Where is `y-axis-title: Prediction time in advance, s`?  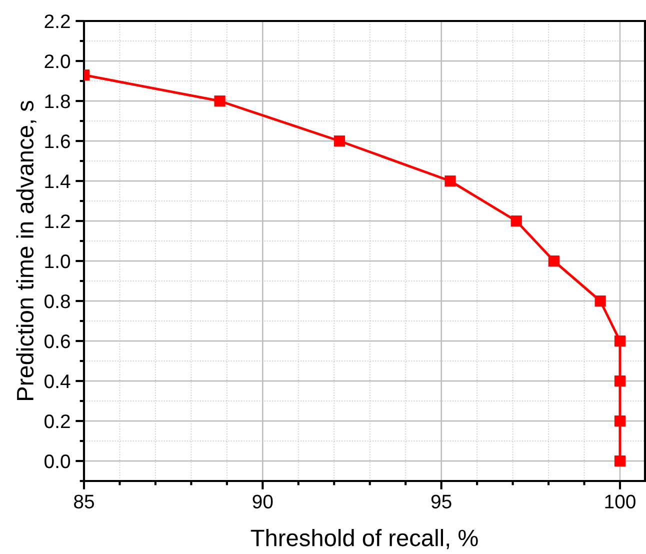 y-axis-title: Prediction time in advance, s is located at coordinates (26, 250).